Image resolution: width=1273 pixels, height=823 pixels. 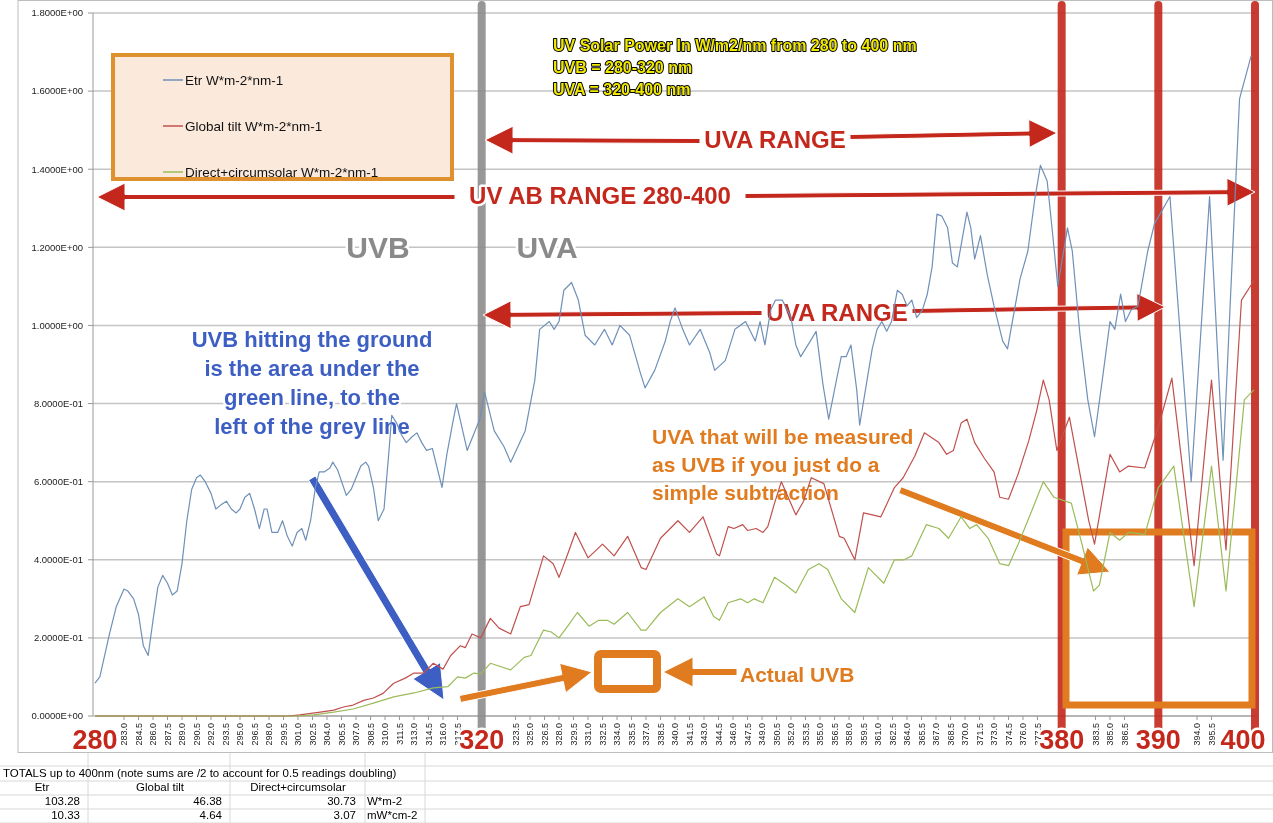 What do you see at coordinates (153, 734) in the screenshot?
I see `x-tick-label: 286.0` at bounding box center [153, 734].